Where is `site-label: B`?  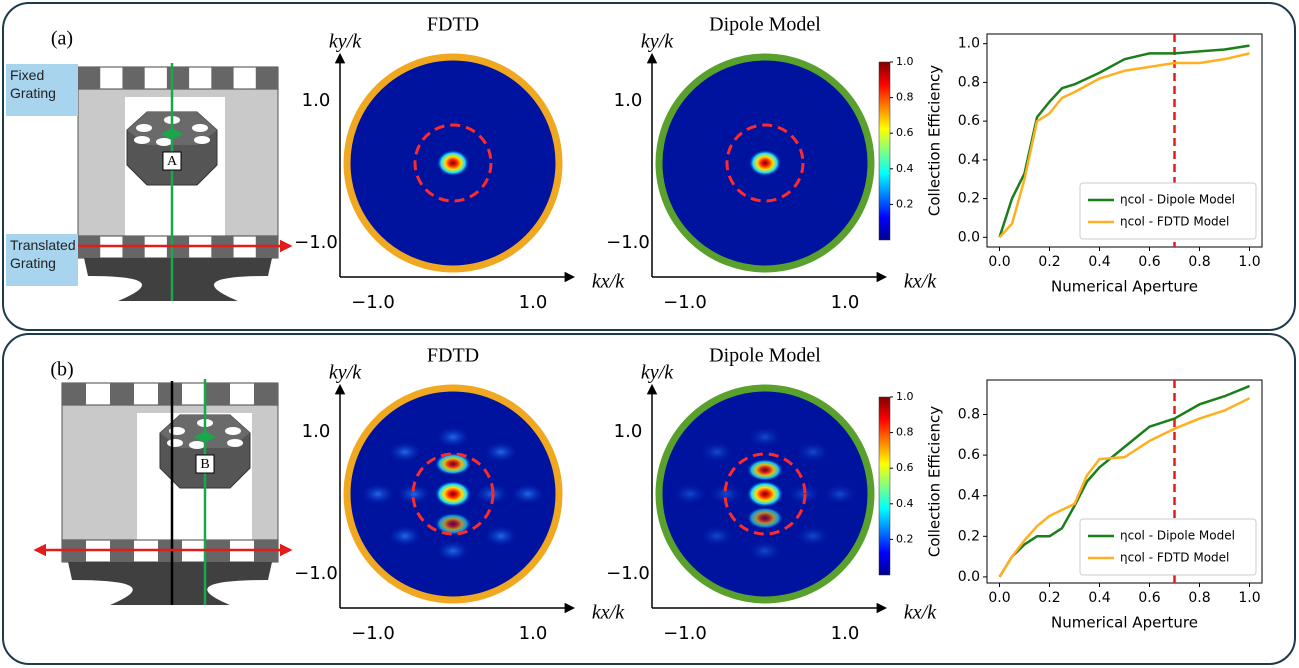
site-label: B is located at coordinates (204, 464).